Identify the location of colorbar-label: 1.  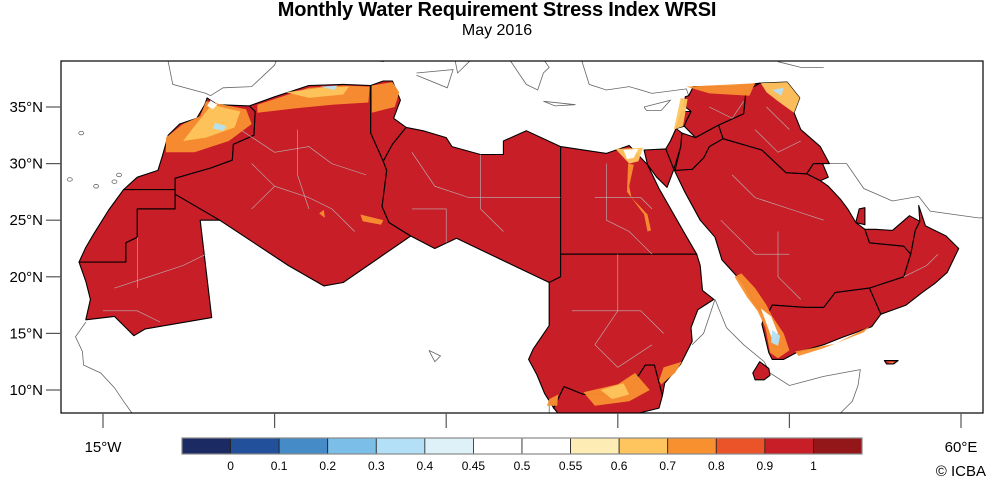
(813, 466).